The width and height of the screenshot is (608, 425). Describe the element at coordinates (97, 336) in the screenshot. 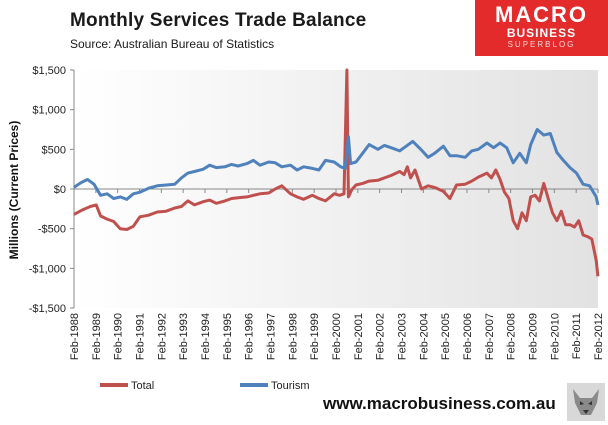

I see `x-tick-label: Feb-1989` at that location.